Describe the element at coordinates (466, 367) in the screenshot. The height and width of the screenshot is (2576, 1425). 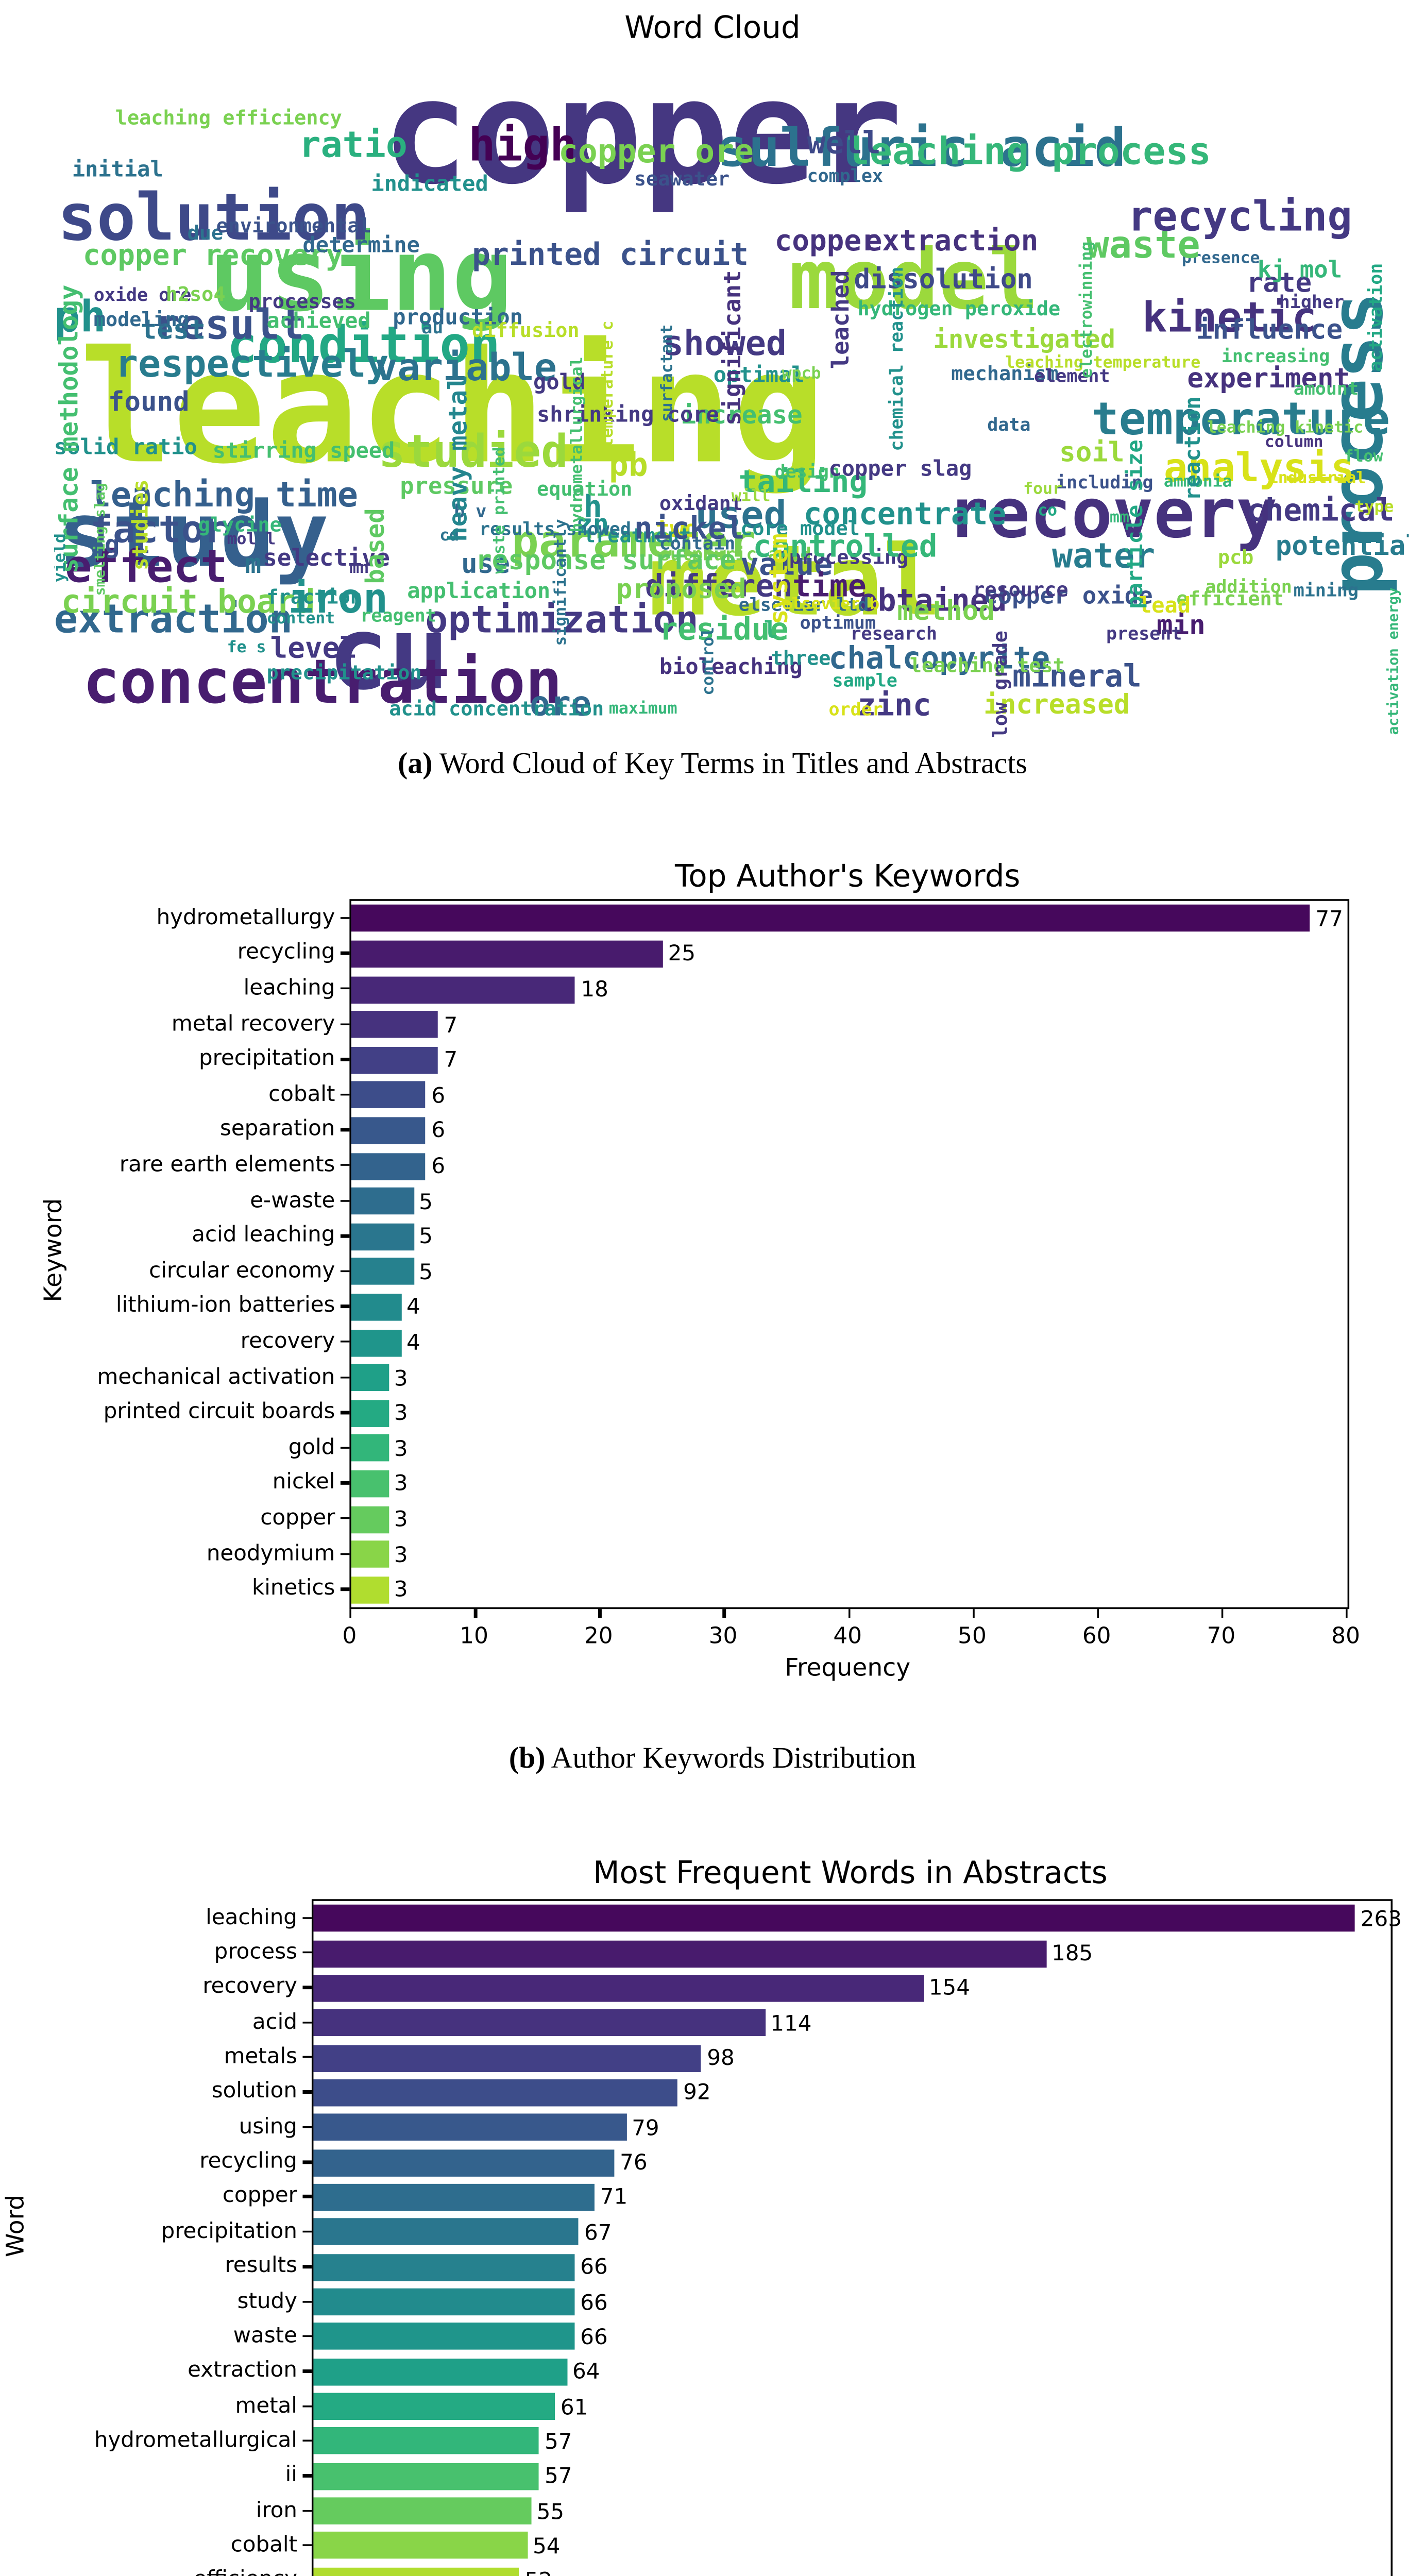
I see `wordcloud-word: variable` at that location.